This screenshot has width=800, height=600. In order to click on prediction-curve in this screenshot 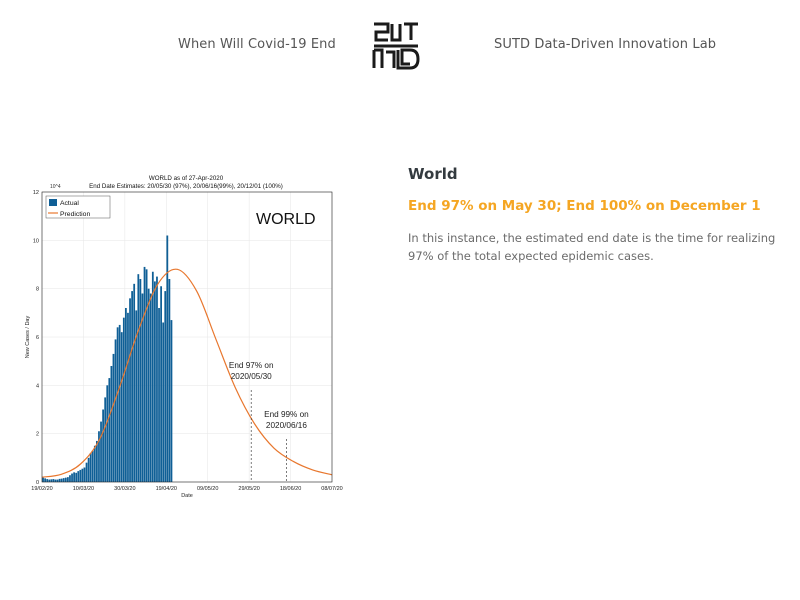, I will do `click(187, 373)`.